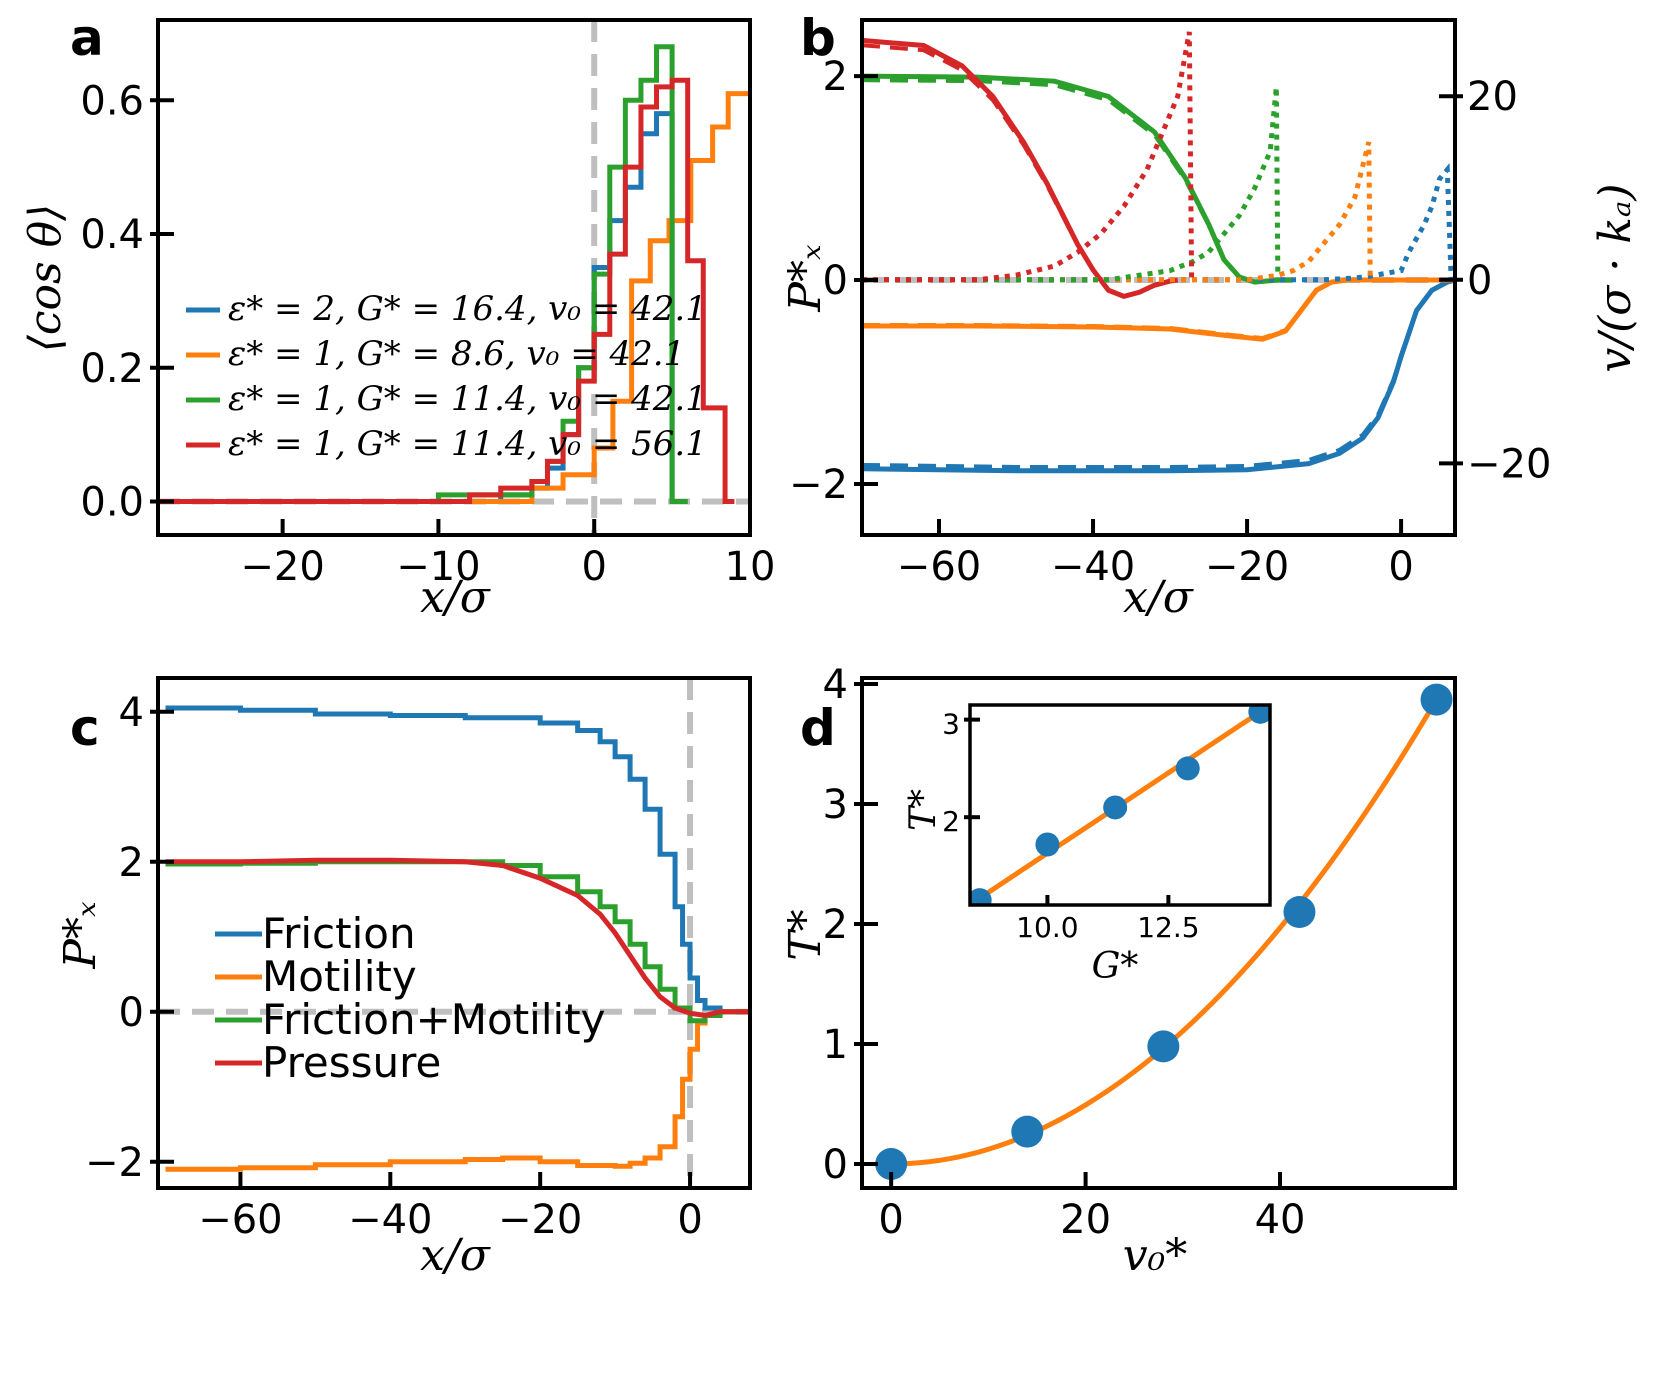  What do you see at coordinates (1085, 1220) in the screenshot?
I see `x-tick-label: 20` at bounding box center [1085, 1220].